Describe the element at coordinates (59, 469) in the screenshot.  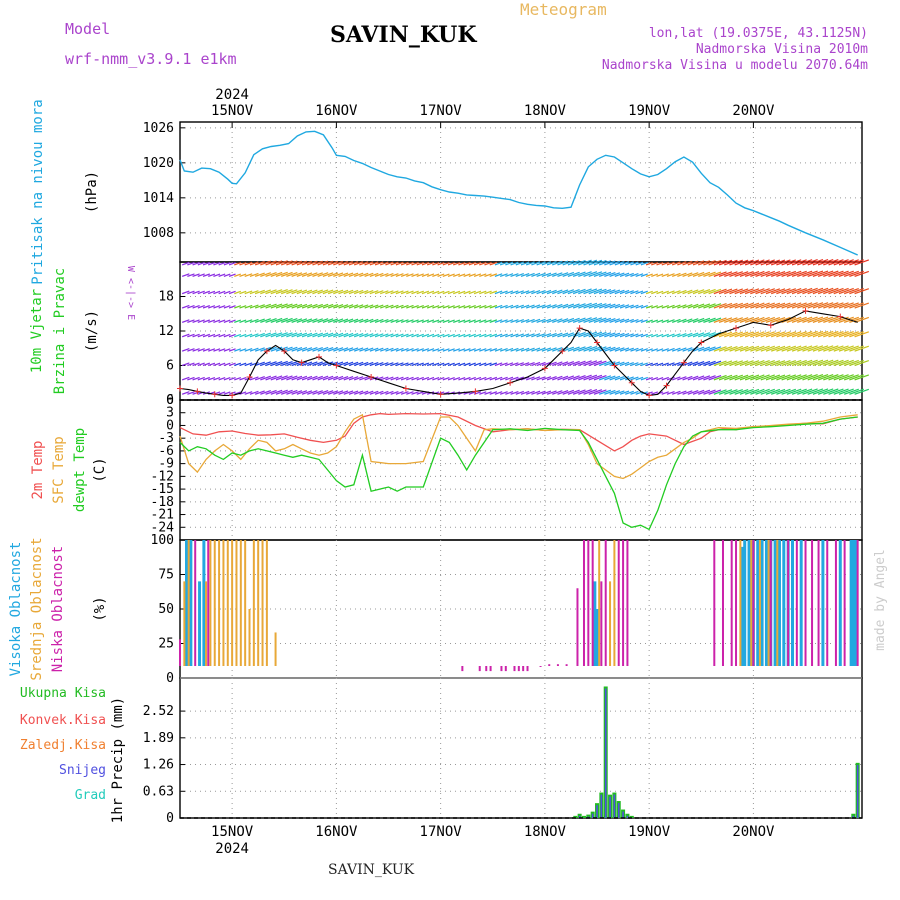
I see `sfc-temp-ylabel: SFC Temp` at that location.